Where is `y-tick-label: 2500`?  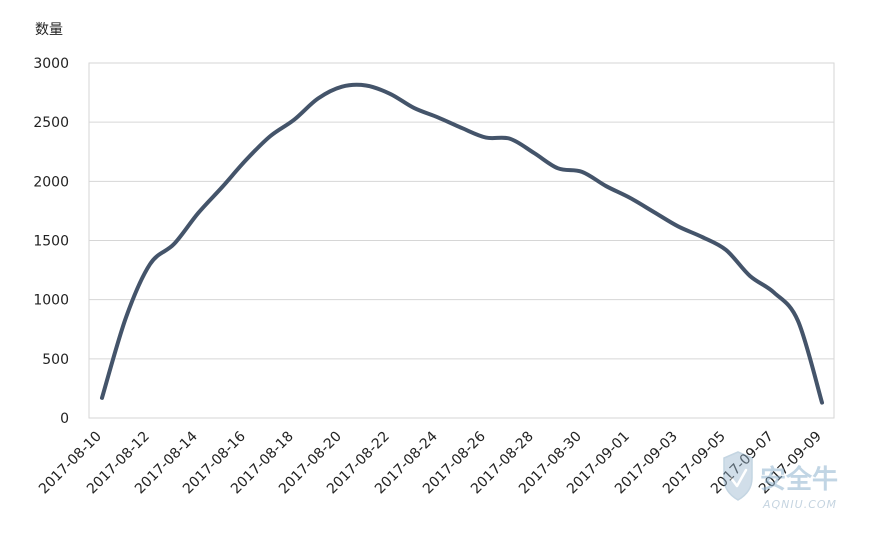
y-tick-label: 2500 is located at coordinates (51, 123).